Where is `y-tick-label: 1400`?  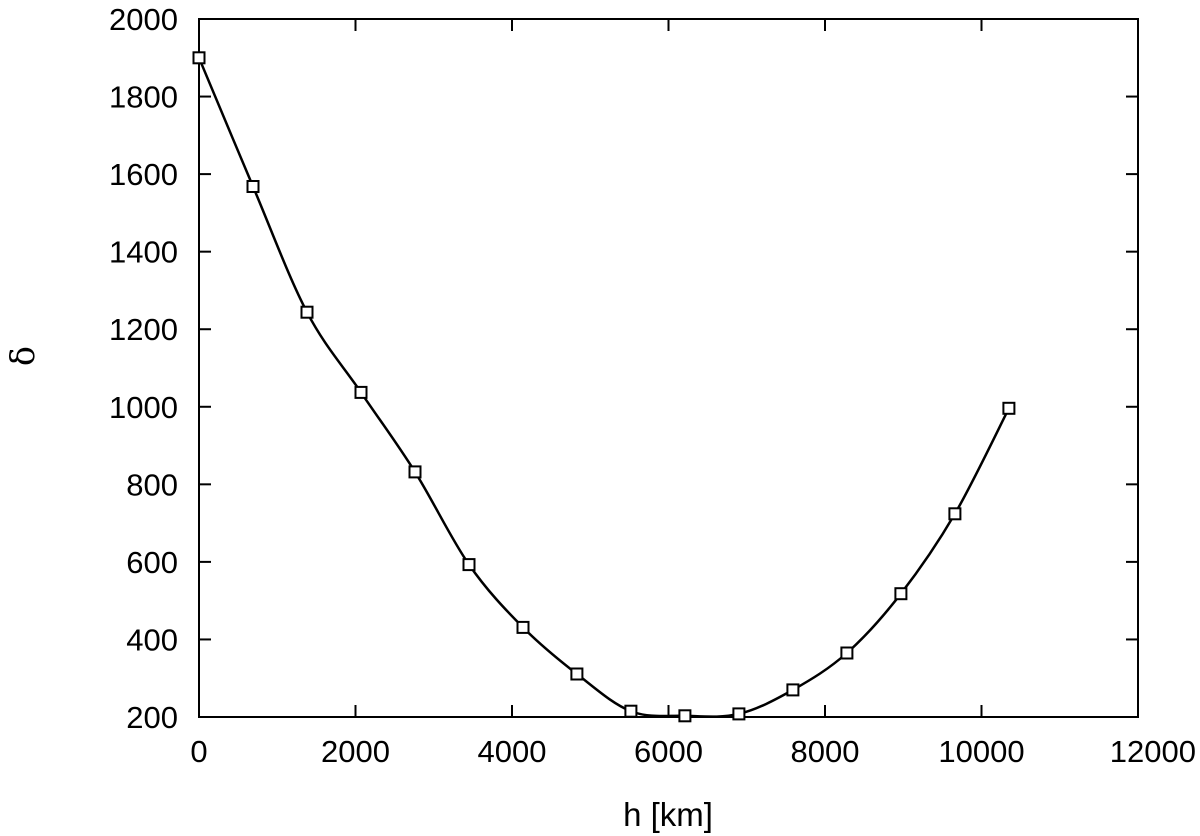
y-tick-label: 1400 is located at coordinates (143, 252).